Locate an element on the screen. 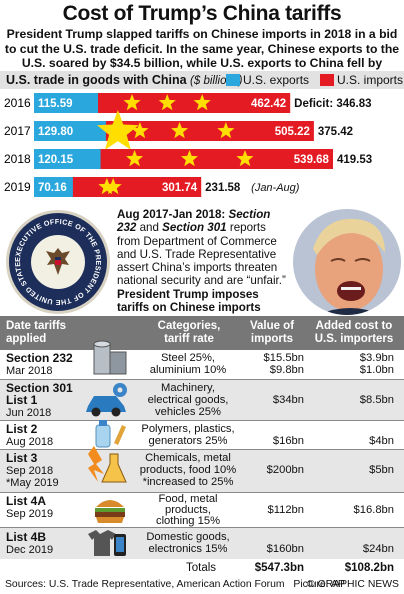 The height and width of the screenshot is (594, 404). row-category-2: generators 25% is located at coordinates (188, 441).